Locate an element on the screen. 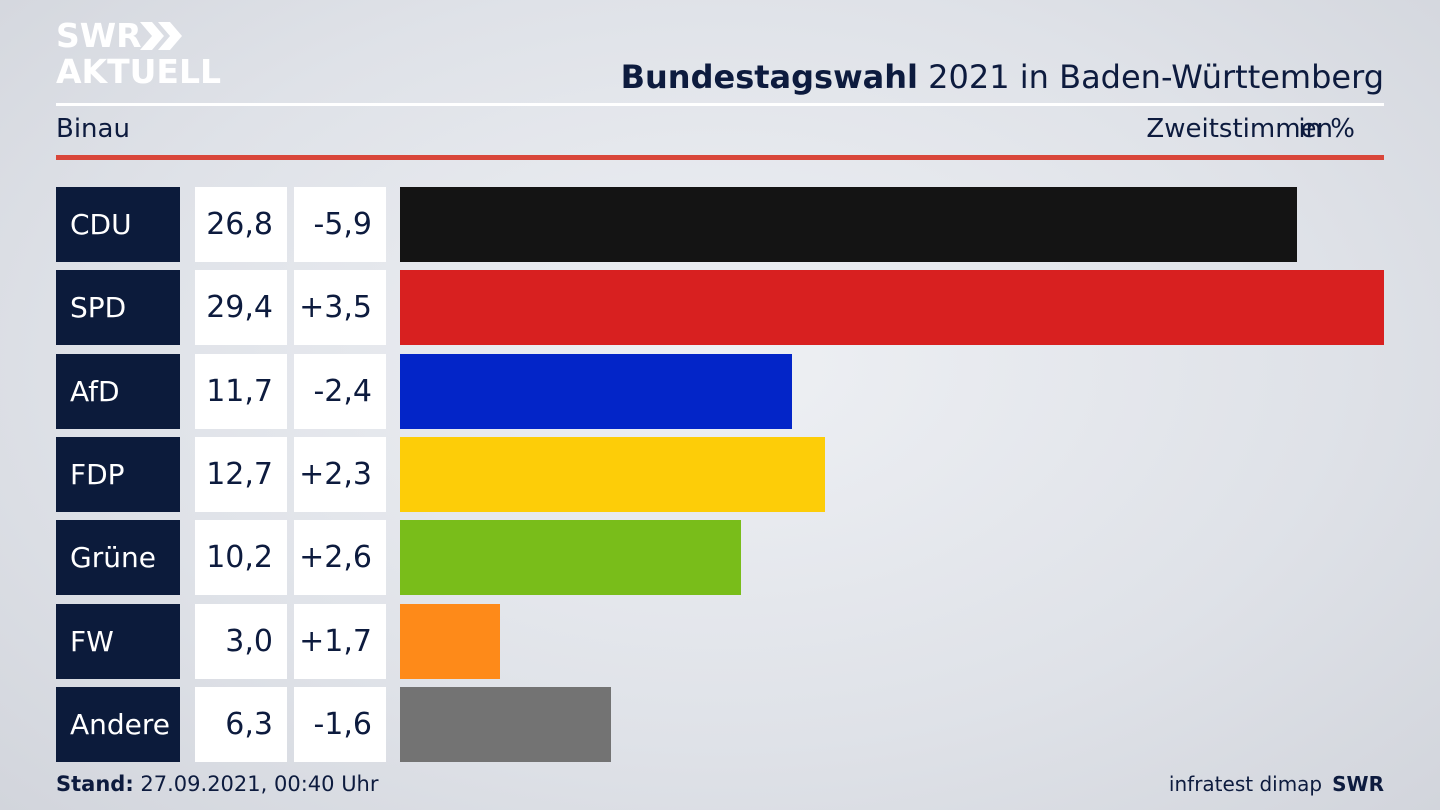  swr-aktuell-logo: SWR AKTUELL is located at coordinates (146, 56).